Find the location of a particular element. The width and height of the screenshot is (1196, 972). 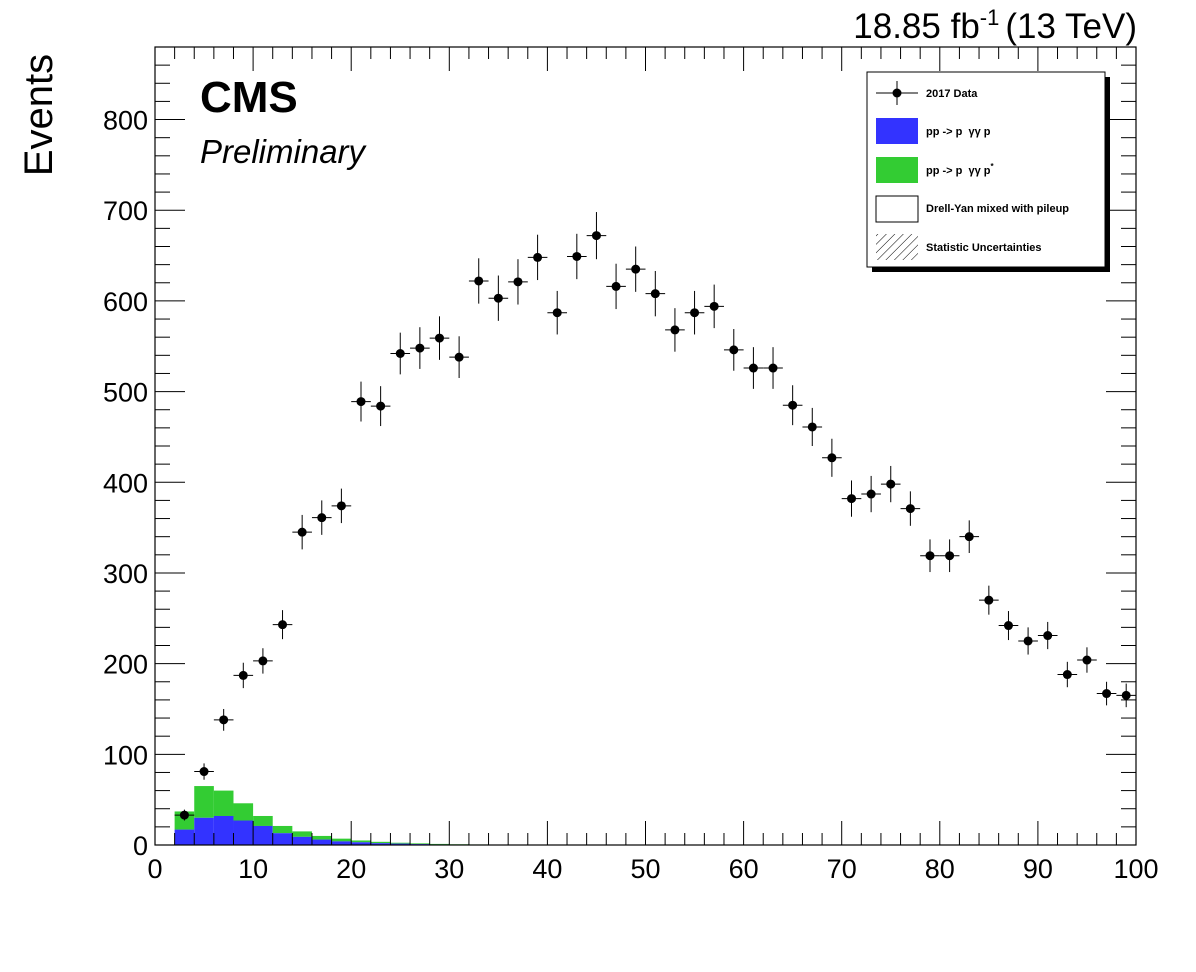

x-tick-label: 100 is located at coordinates (1135, 869).